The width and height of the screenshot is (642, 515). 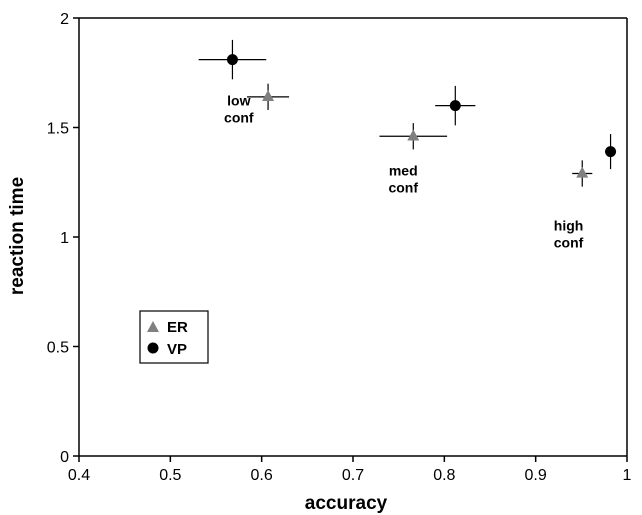 I want to click on annotation-high-conf: high conf, so click(x=569, y=233).